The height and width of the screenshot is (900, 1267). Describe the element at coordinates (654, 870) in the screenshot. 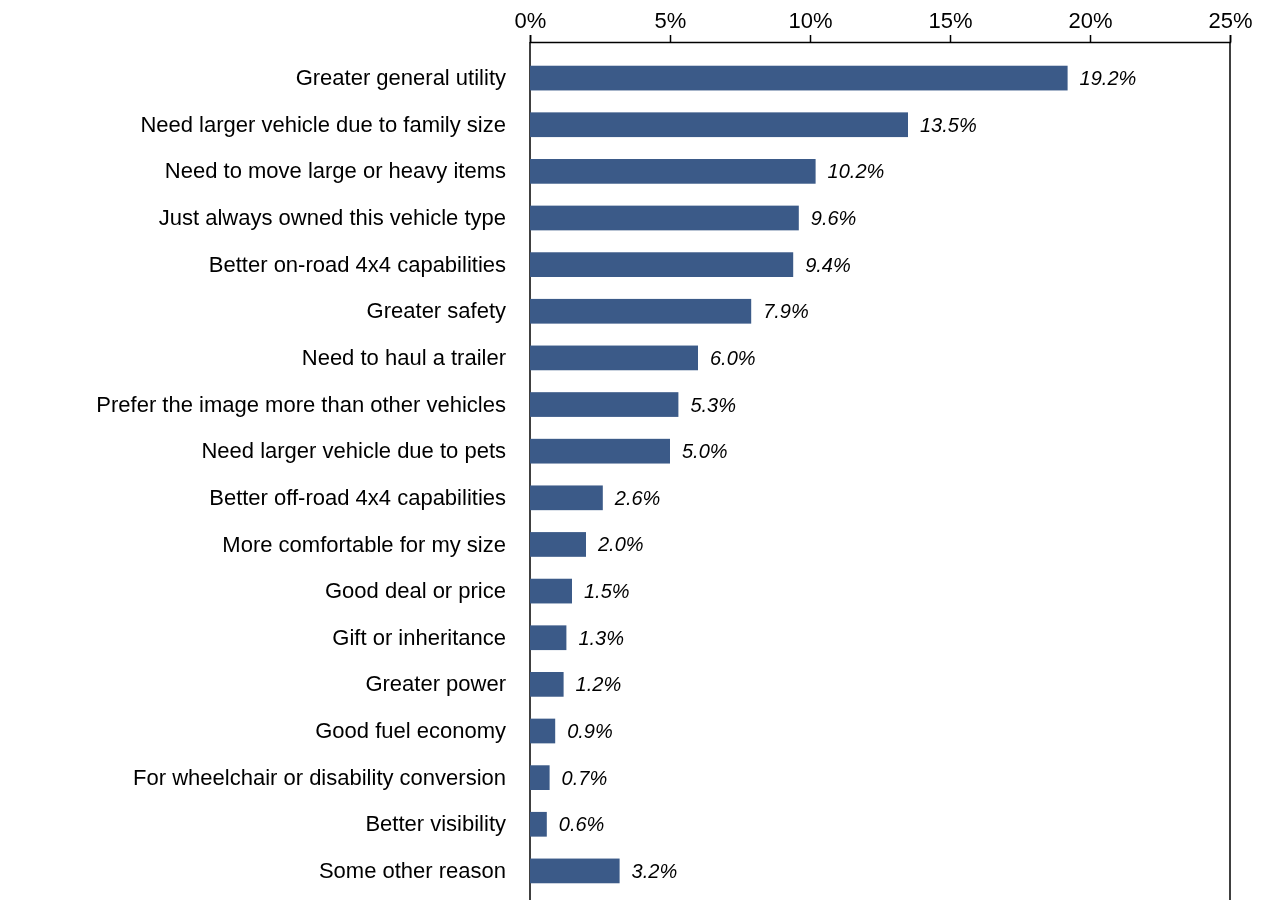

I see `data-label: 3.2%` at that location.